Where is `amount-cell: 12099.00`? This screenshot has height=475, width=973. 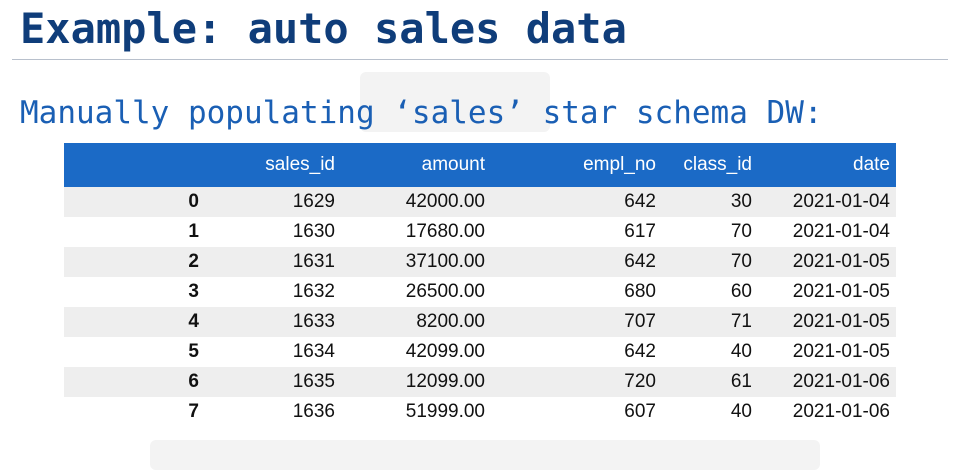
amount-cell: 12099.00 is located at coordinates (410, 382).